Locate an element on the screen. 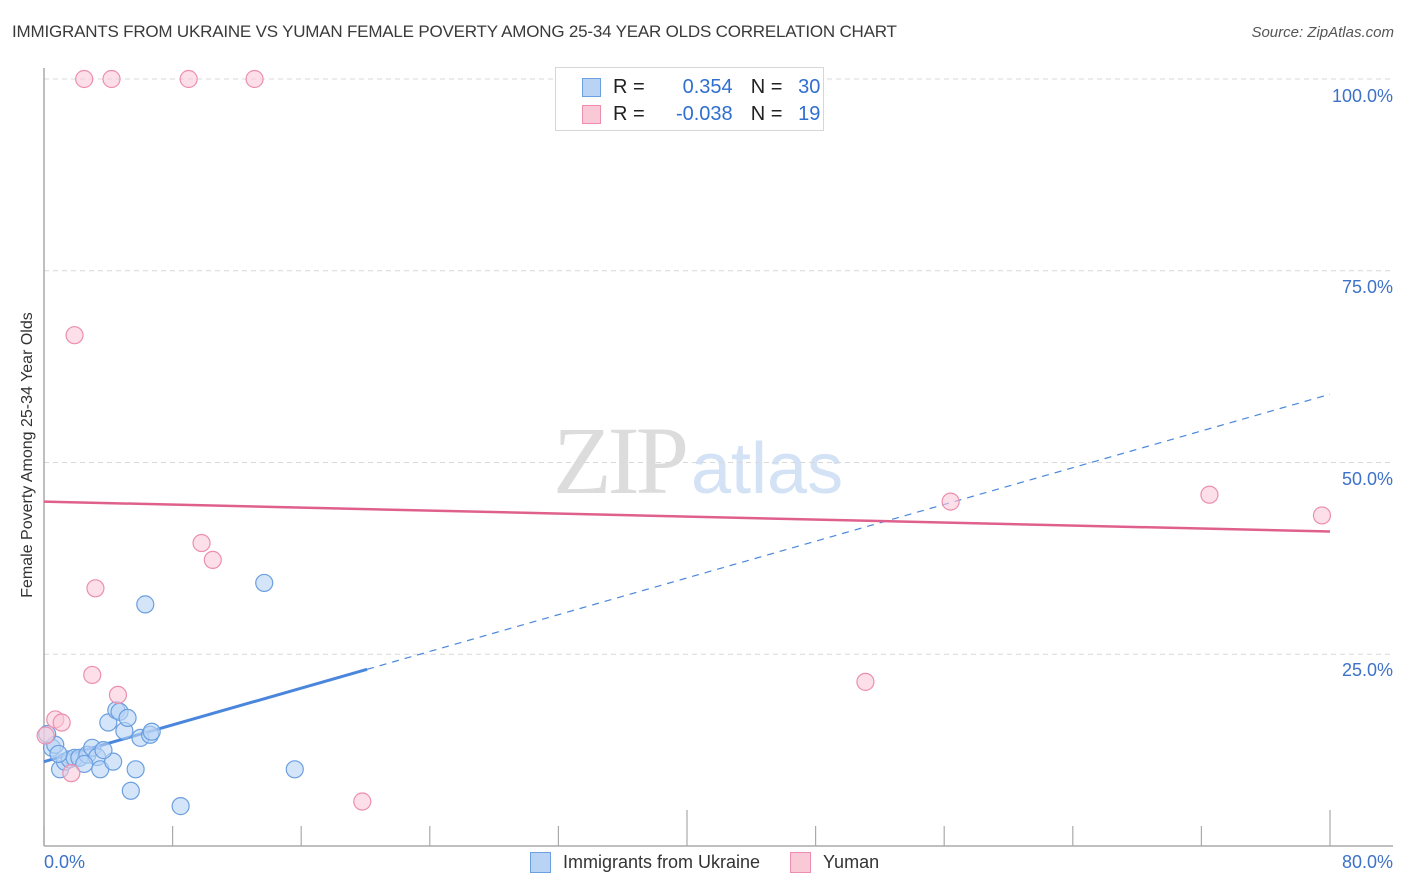 Image resolution: width=1406 pixels, height=892 pixels. watermark-zip: ZIP is located at coordinates (621, 460).